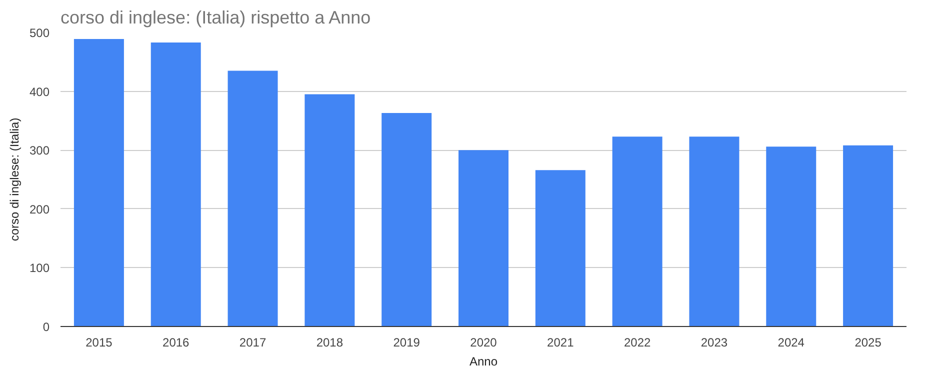 The width and height of the screenshot is (946, 371). What do you see at coordinates (560, 343) in the screenshot?
I see `x-tick-label: 2021` at bounding box center [560, 343].